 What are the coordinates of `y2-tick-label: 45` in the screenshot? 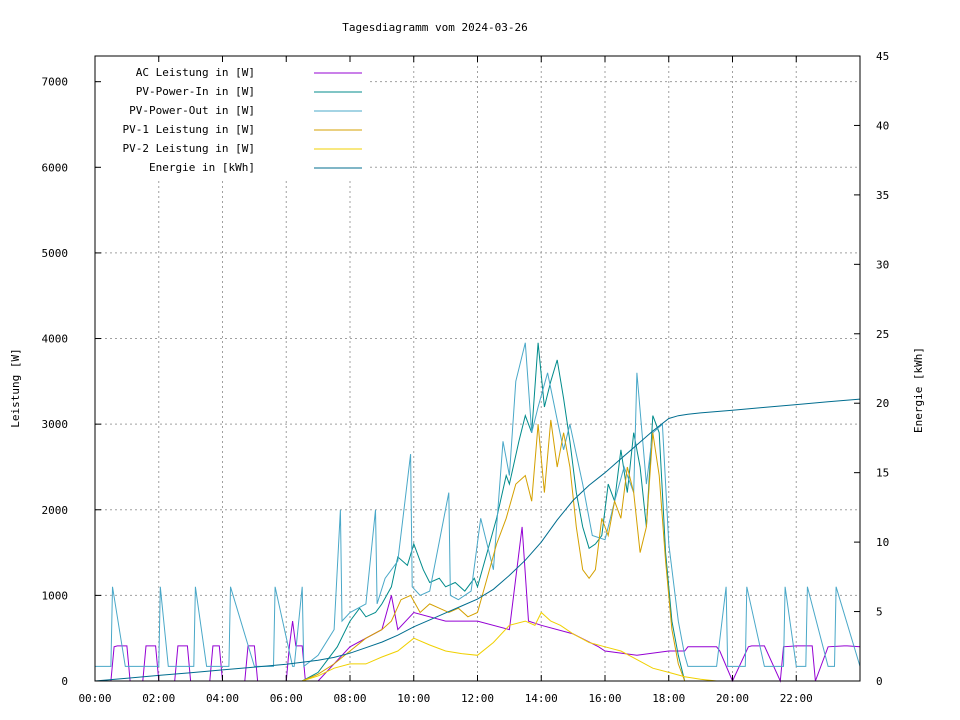 It's located at (882, 56).